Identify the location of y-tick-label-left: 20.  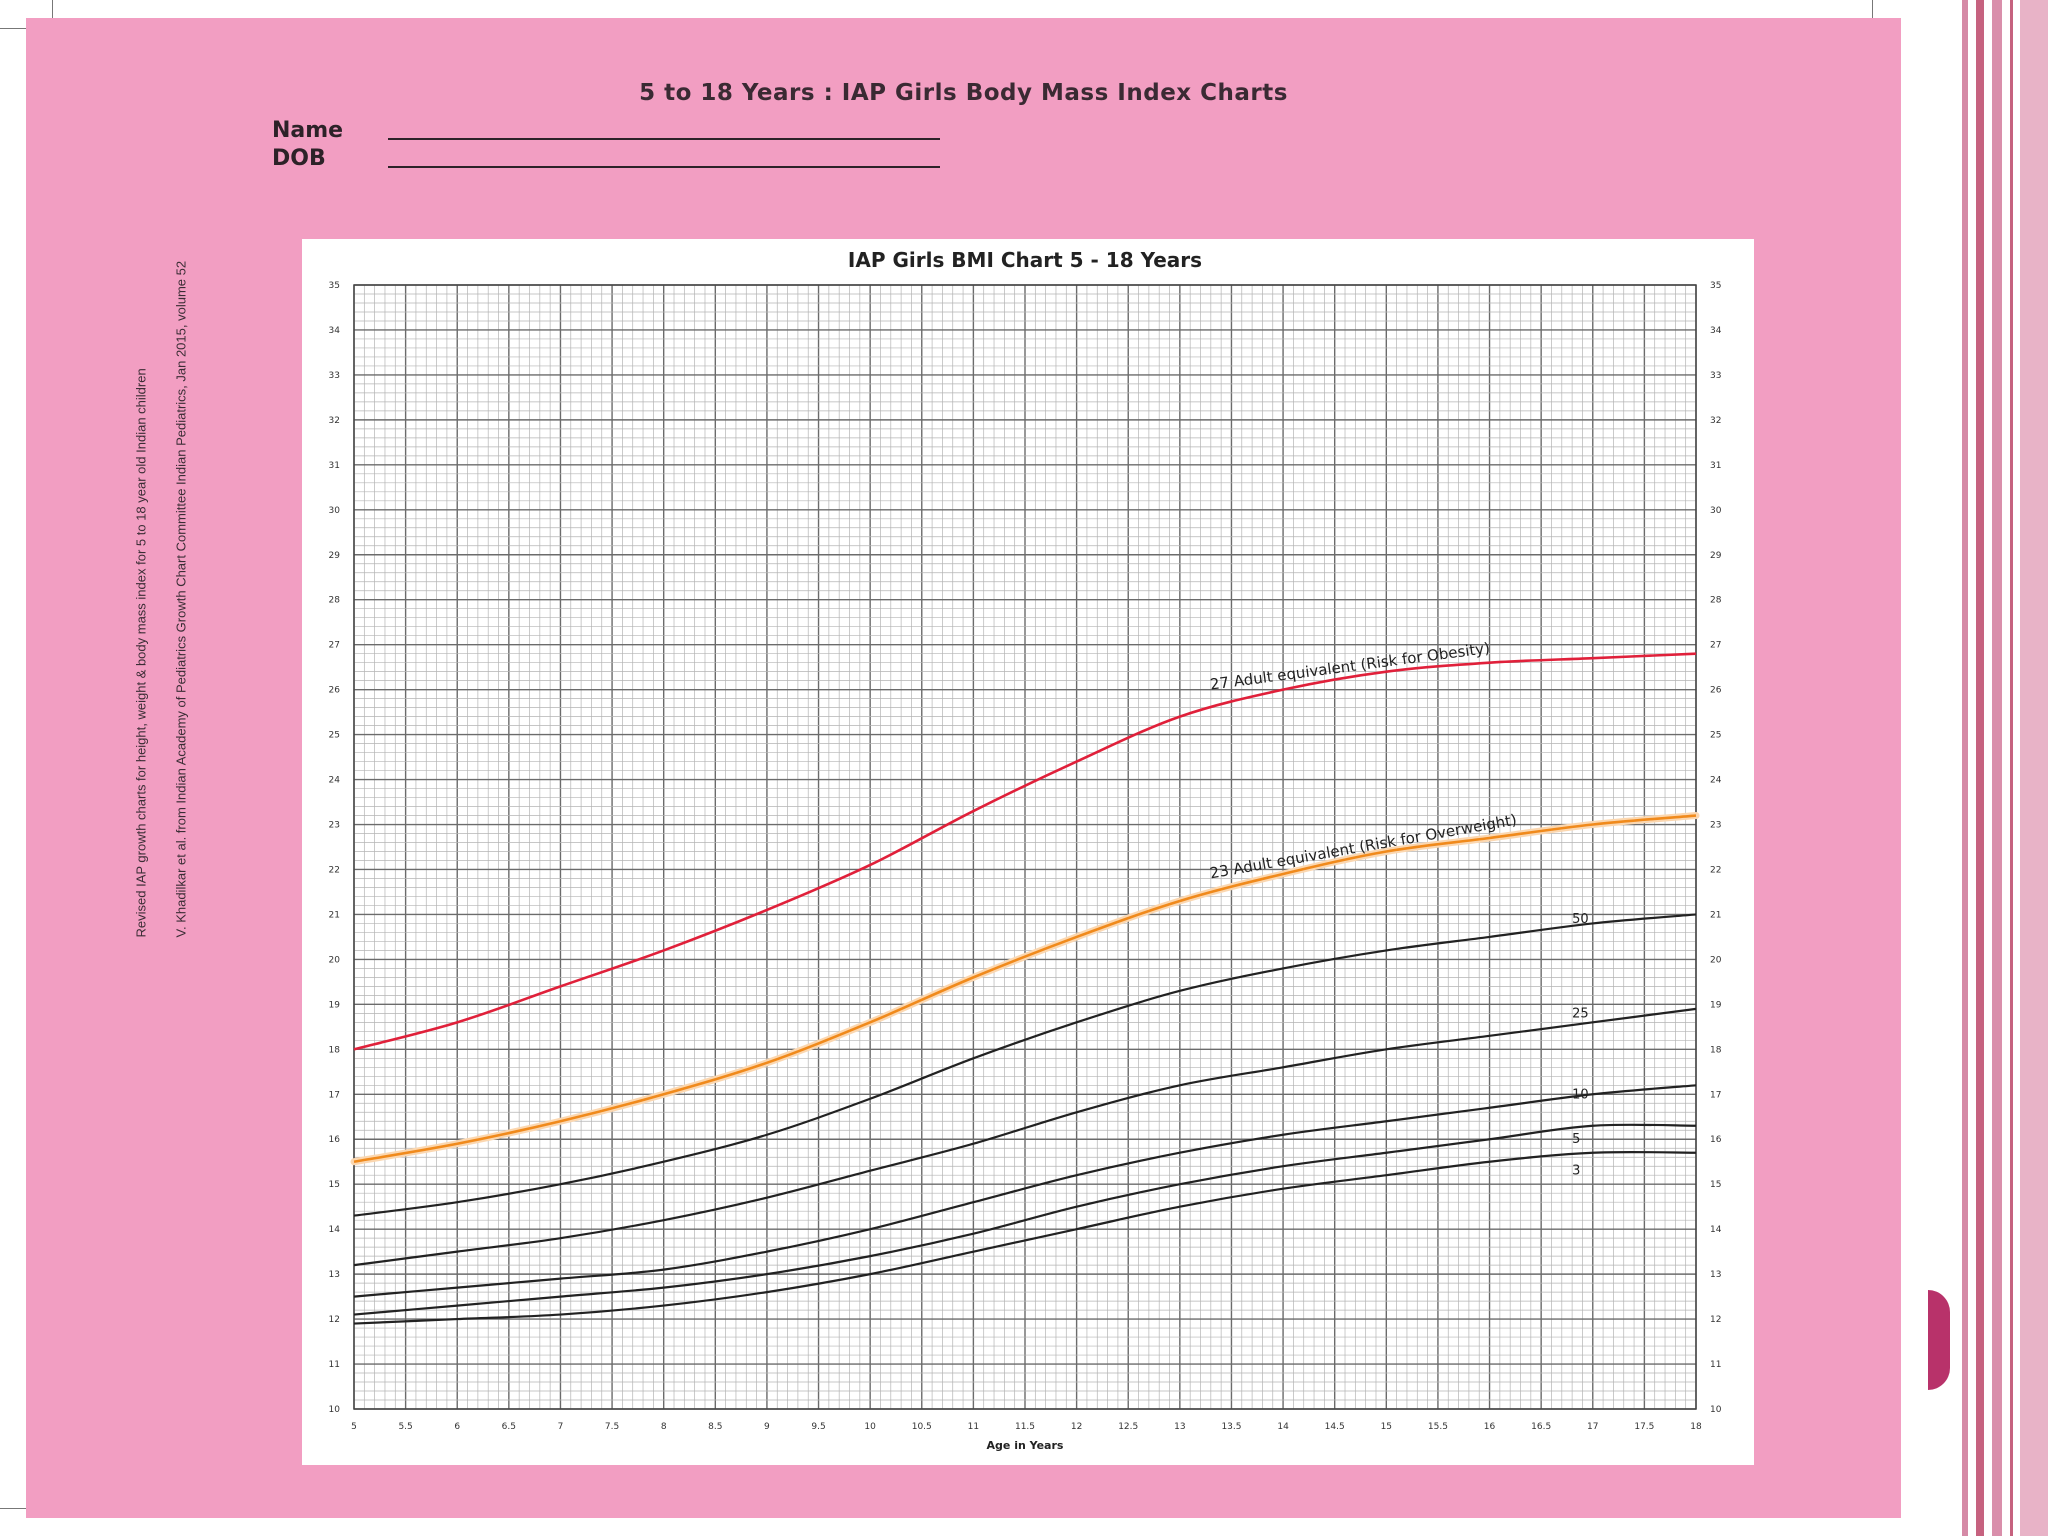
(335, 960).